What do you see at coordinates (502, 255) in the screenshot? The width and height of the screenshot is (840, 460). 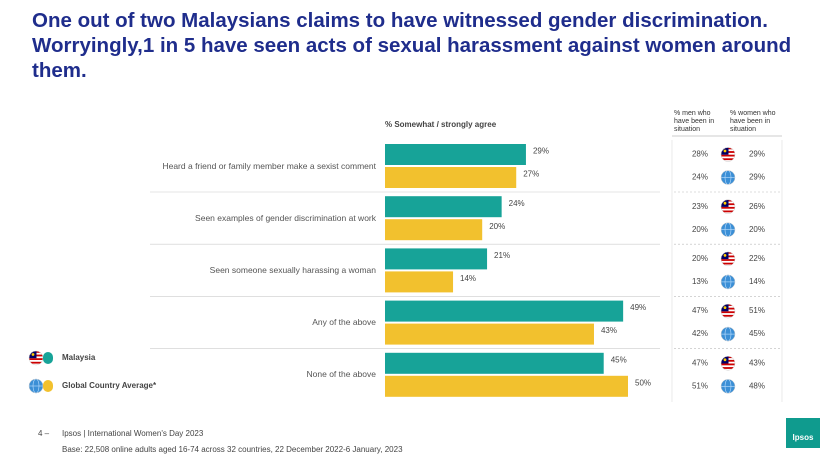 I see `value-label: 21%` at bounding box center [502, 255].